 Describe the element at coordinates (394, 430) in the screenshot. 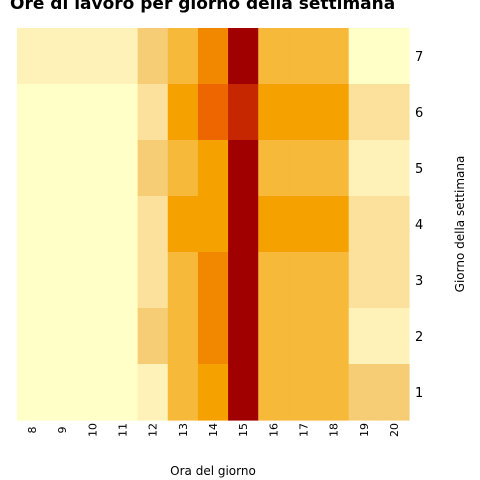

I see `x-tick-label: 20` at that location.